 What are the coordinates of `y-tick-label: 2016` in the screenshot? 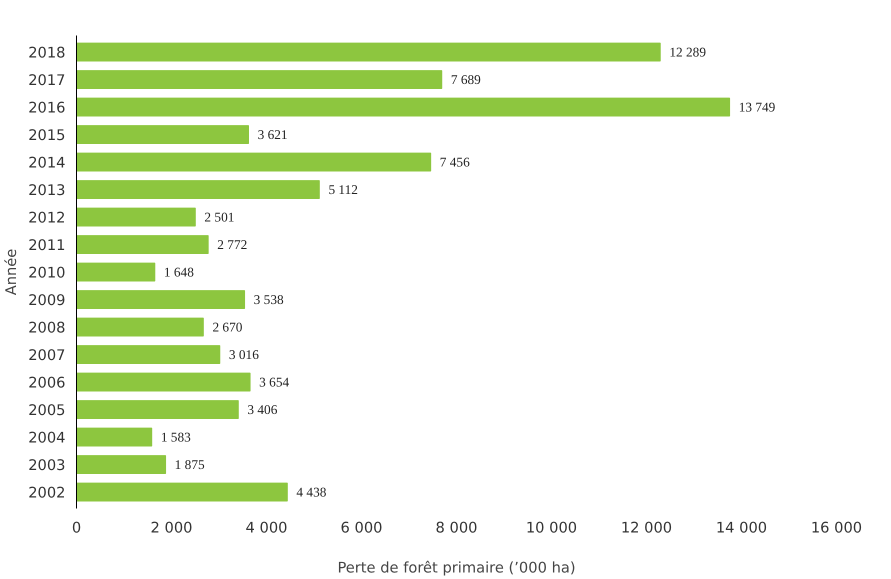 It's located at (47, 108).